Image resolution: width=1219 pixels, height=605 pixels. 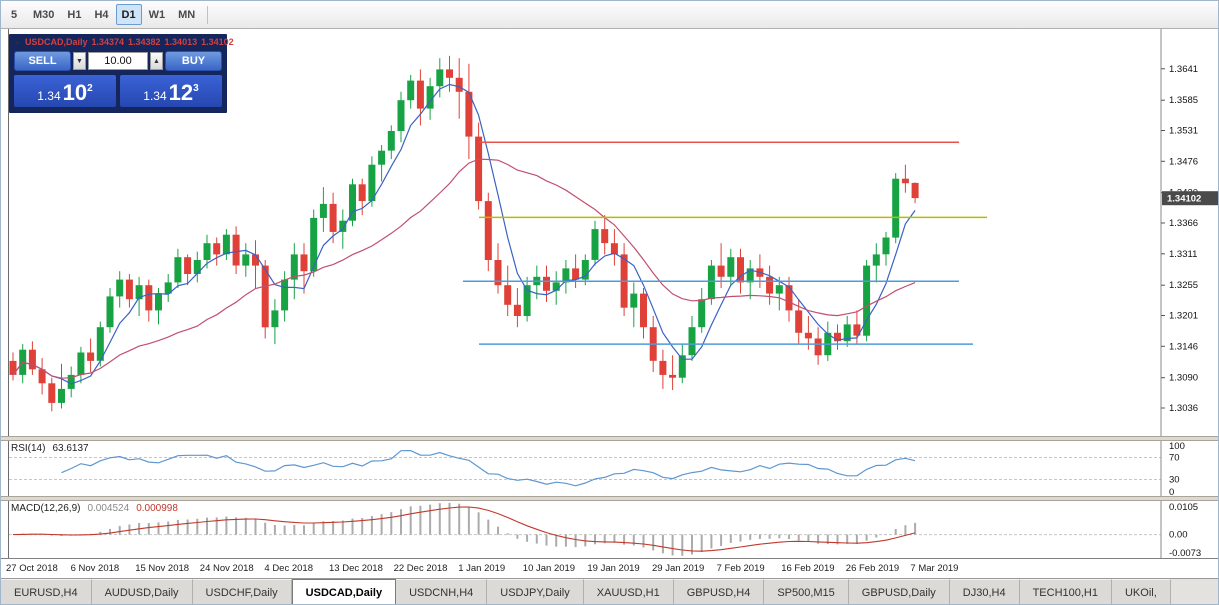 What do you see at coordinates (1183, 223) in the screenshot?
I see `price-axis-label: 1.3366` at bounding box center [1183, 223].